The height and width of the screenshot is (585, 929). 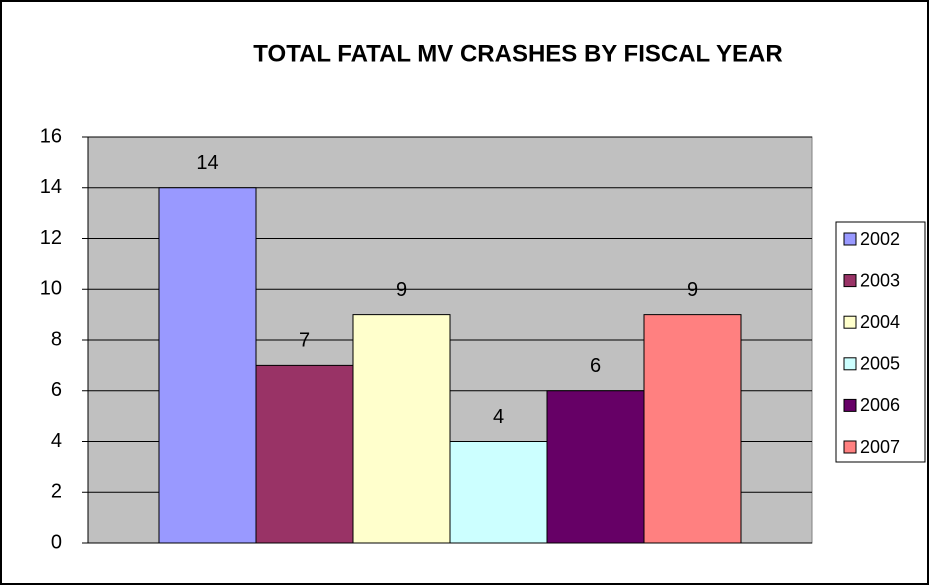 I want to click on y-tick-label: 4, so click(x=56, y=441).